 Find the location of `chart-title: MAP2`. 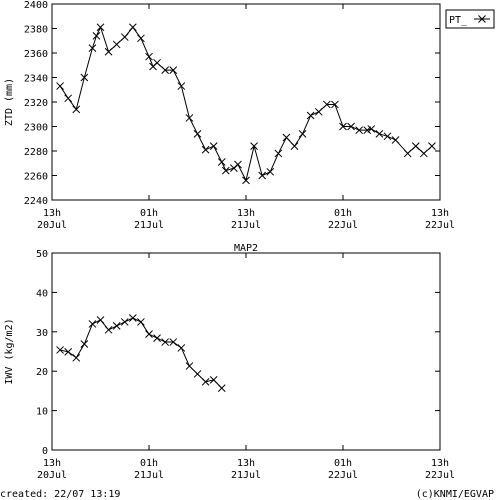

chart-title: MAP2 is located at coordinates (246, 248).